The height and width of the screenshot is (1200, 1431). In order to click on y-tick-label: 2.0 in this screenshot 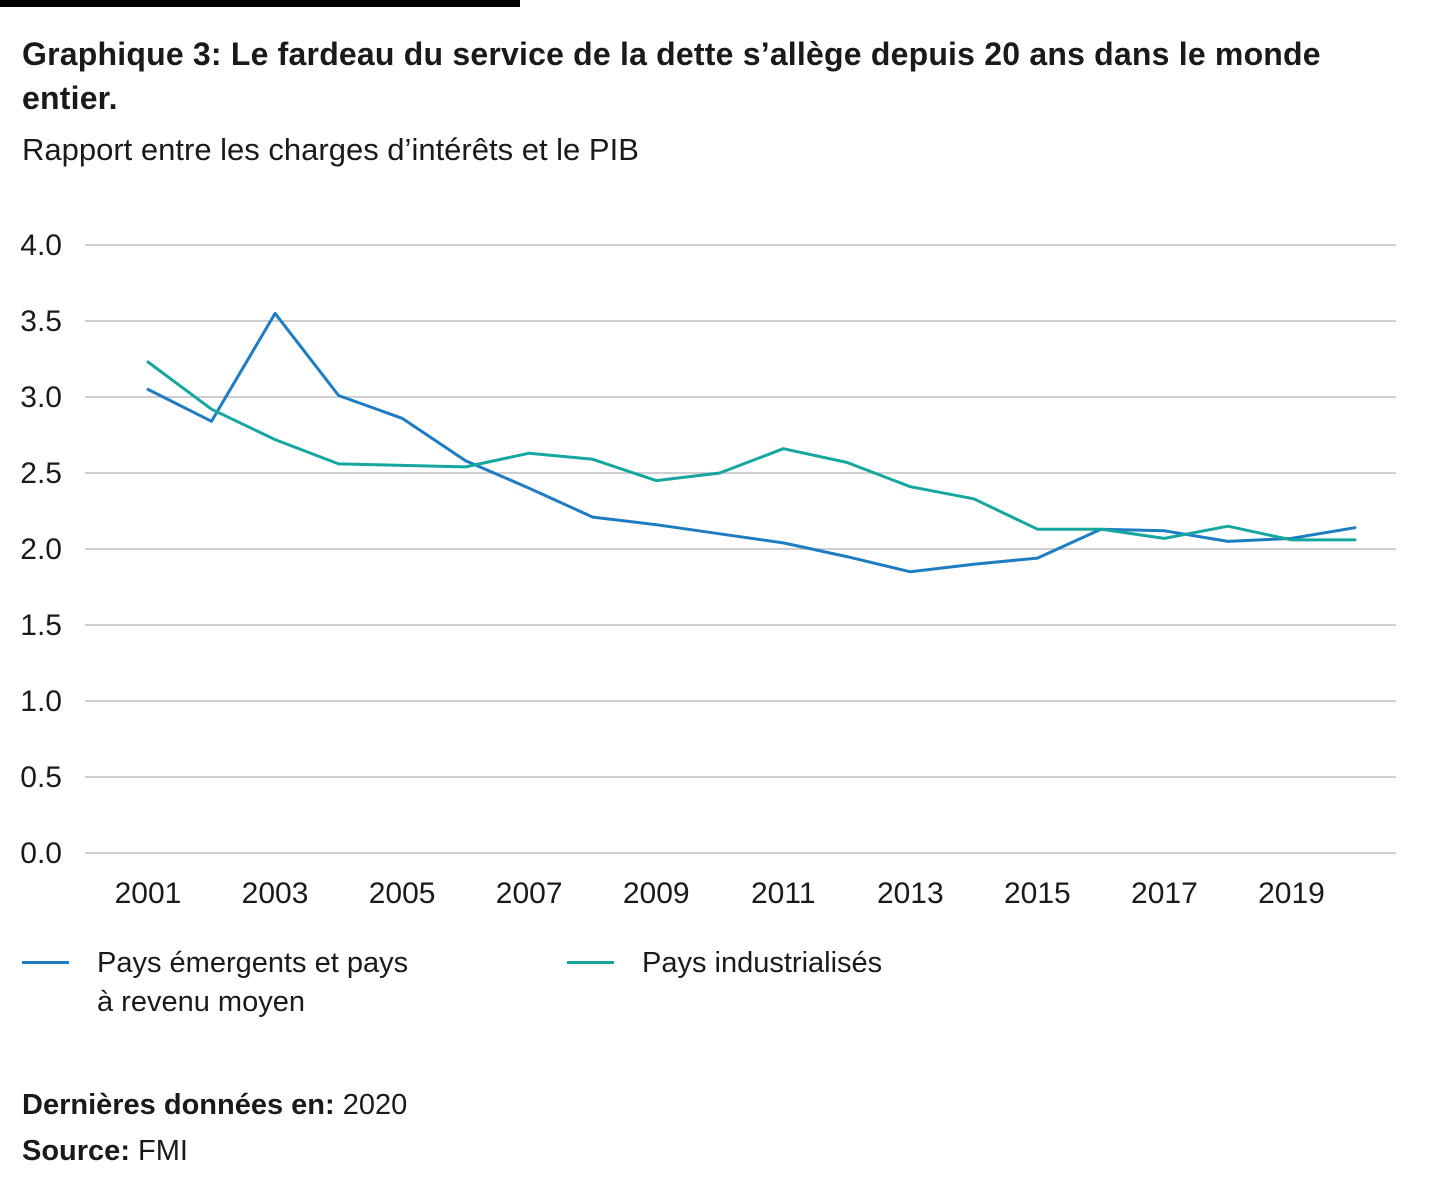, I will do `click(41, 549)`.